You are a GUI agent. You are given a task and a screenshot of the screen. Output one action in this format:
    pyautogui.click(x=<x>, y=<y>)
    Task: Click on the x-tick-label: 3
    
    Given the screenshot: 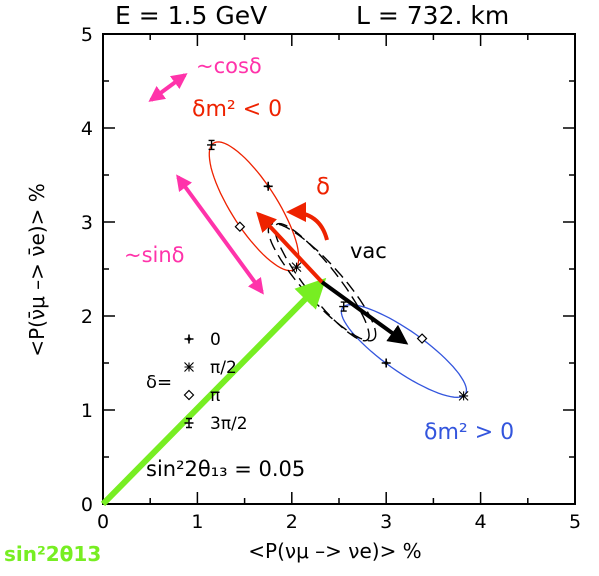 What is the action you would take?
    pyautogui.click(x=386, y=522)
    